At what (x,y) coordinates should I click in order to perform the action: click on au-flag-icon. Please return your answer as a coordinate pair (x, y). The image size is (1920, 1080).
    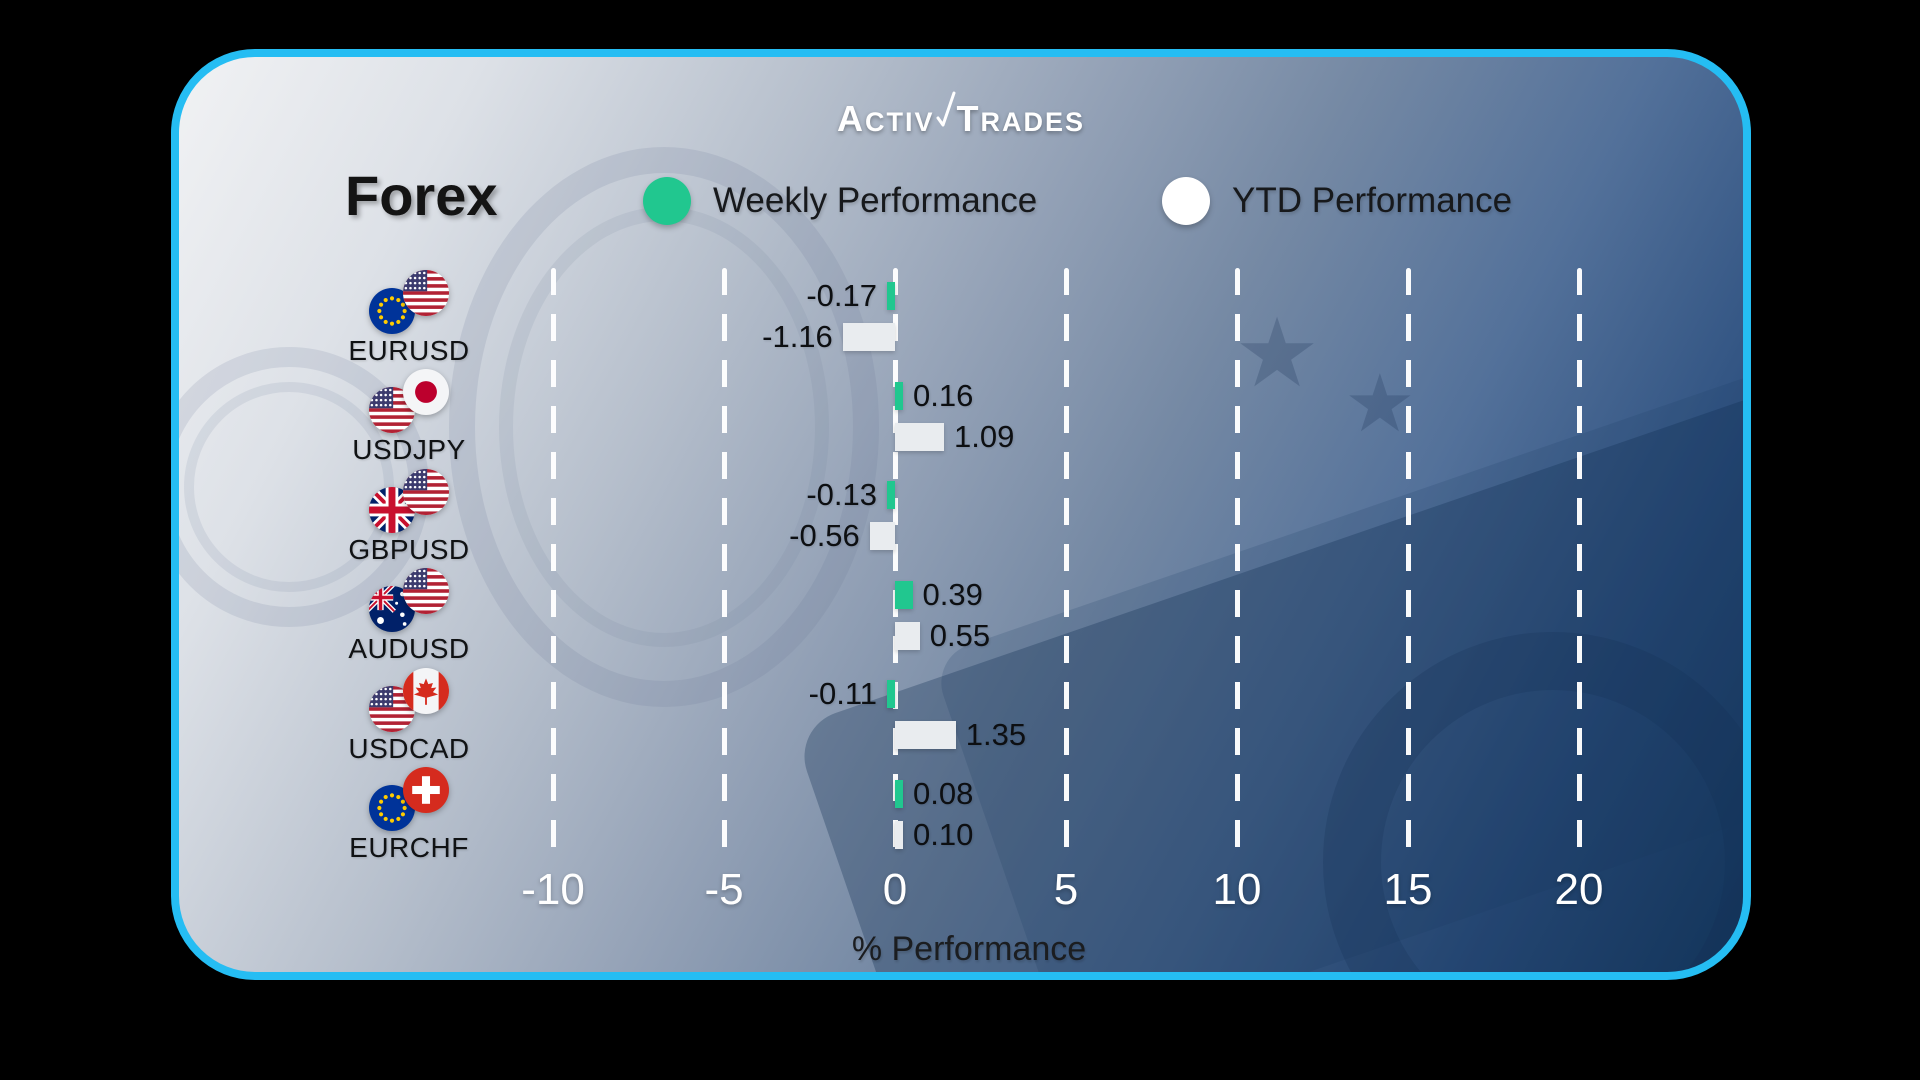
    Looking at the image, I should click on (392, 609).